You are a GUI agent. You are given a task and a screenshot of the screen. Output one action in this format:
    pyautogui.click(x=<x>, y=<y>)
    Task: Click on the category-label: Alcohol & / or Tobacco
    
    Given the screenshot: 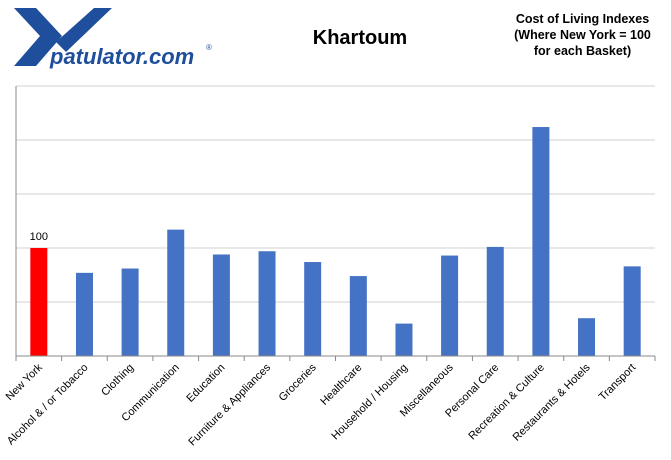 What is the action you would take?
    pyautogui.click(x=48, y=405)
    